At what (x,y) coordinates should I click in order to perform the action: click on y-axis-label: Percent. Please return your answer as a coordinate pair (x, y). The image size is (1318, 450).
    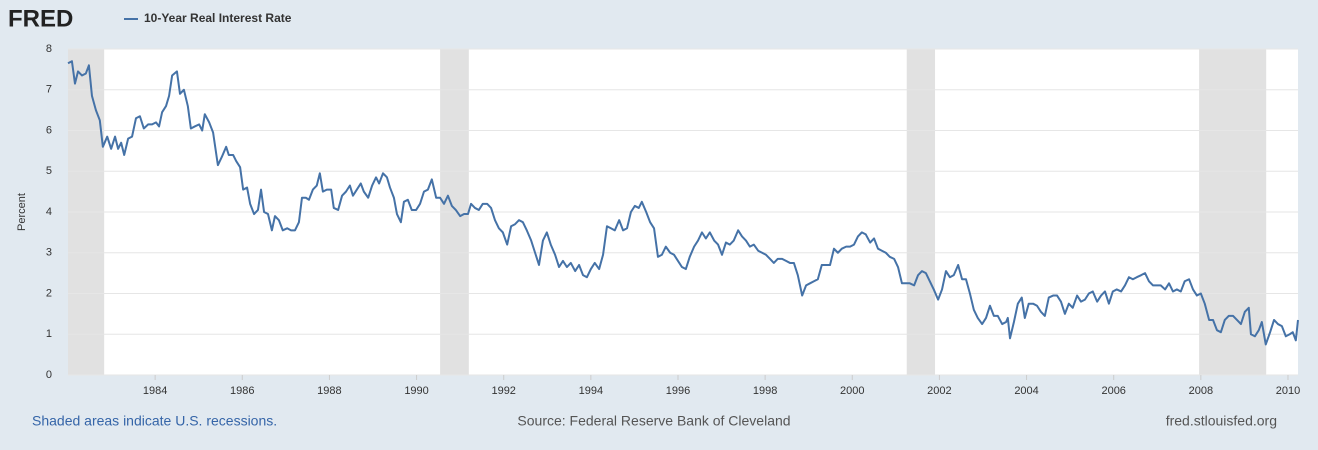
    Looking at the image, I should click on (22, 212).